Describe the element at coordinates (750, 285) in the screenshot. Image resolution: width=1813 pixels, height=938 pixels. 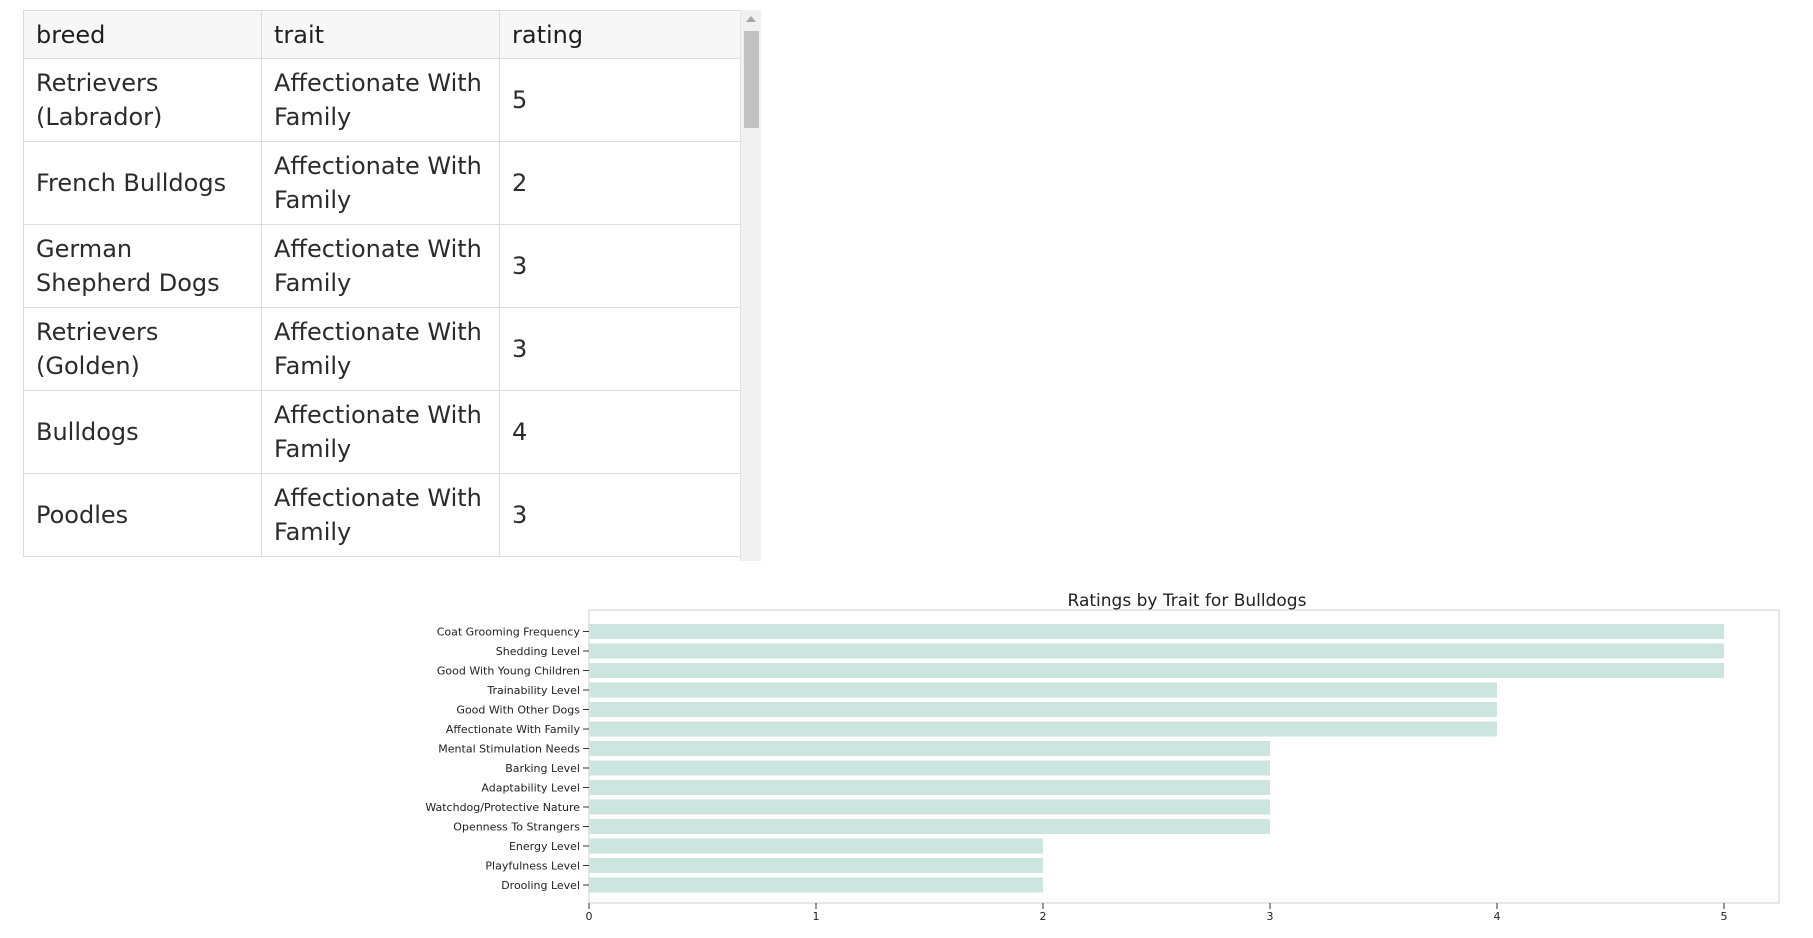
I see `vertical-scrollbar` at that location.